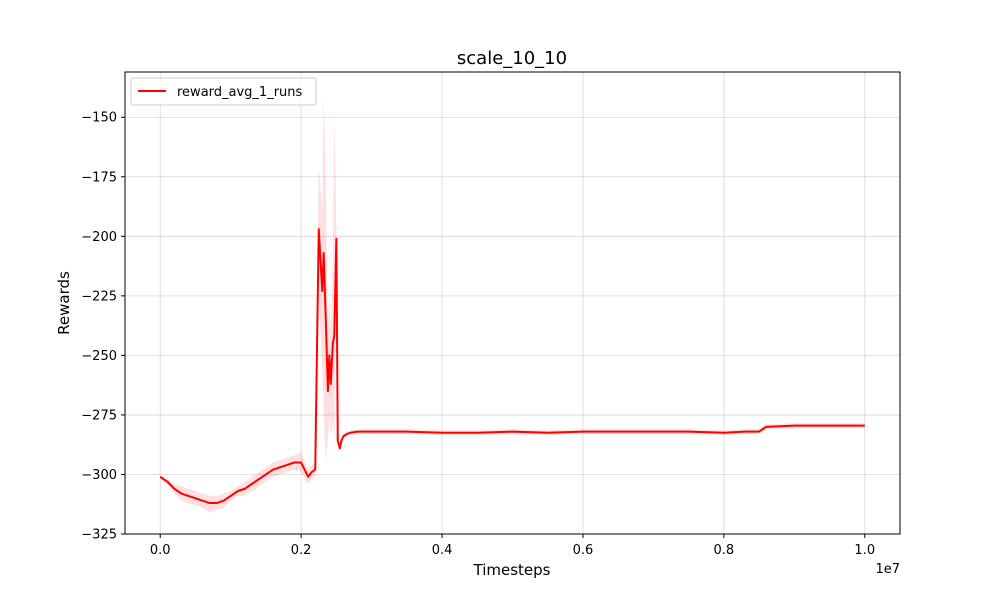 The image size is (1000, 600). What do you see at coordinates (99, 237) in the screenshot?
I see `y-tick-label: −200` at bounding box center [99, 237].